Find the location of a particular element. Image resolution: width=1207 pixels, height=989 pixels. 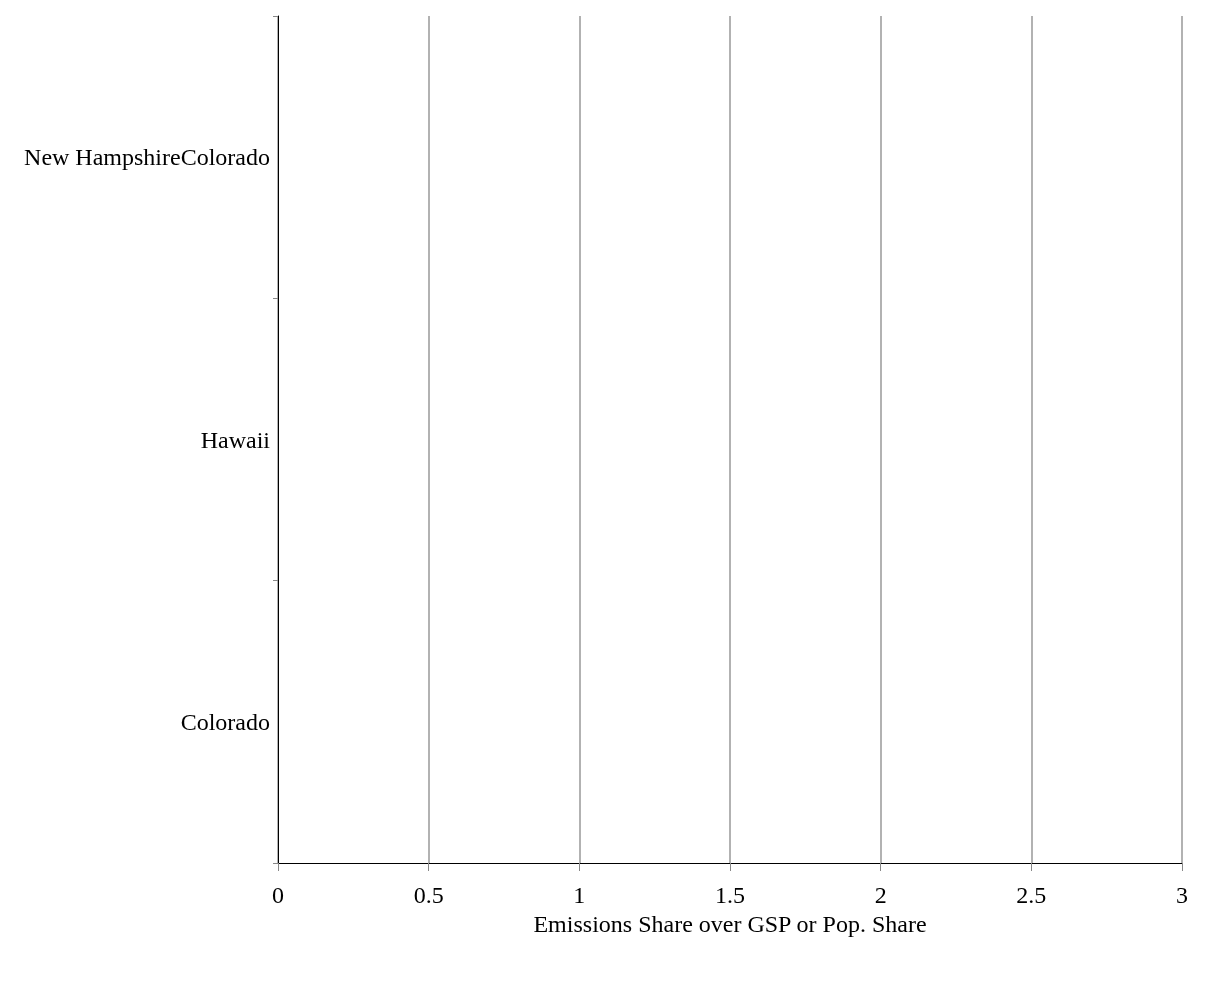

x-tick-label: 2 is located at coordinates (880, 895).